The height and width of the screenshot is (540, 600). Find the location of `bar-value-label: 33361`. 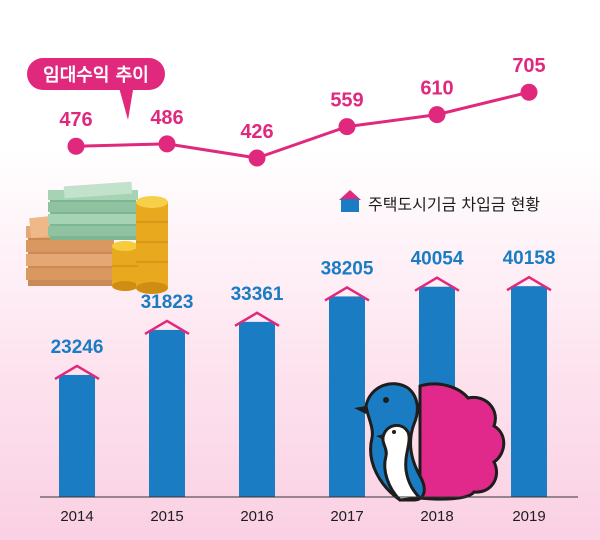

bar-value-label: 33361 is located at coordinates (257, 294).